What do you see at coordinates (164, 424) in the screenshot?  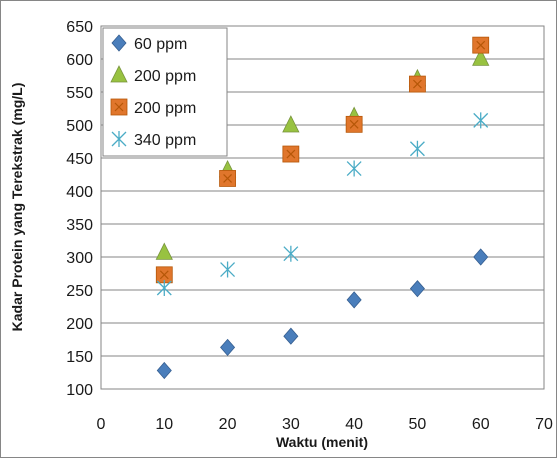 I see `x-tick-label: 10` at bounding box center [164, 424].